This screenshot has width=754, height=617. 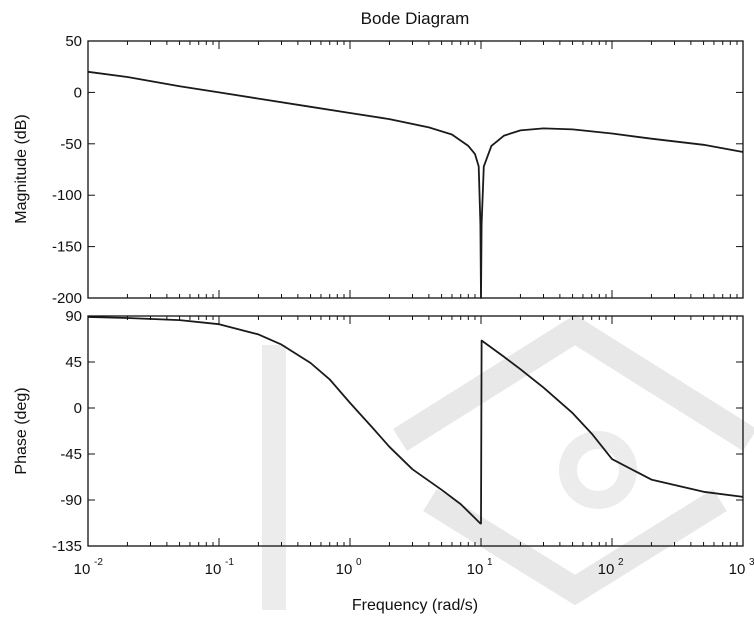 I want to click on magnitude-y-tick-label: -200, so click(x=67, y=298).